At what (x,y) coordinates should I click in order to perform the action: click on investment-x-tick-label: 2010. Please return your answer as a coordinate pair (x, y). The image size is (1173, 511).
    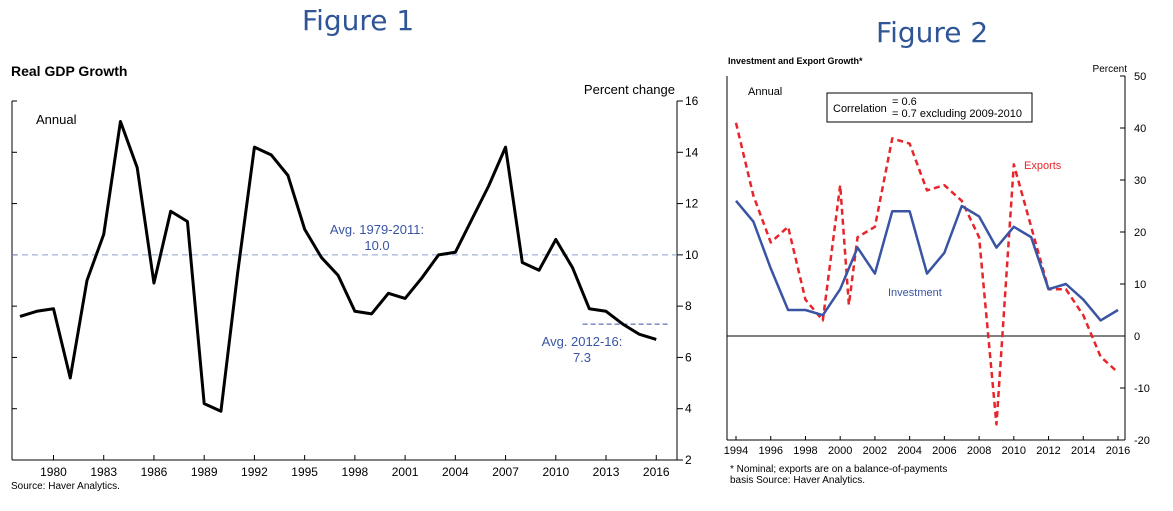
    Looking at the image, I should click on (1014, 451).